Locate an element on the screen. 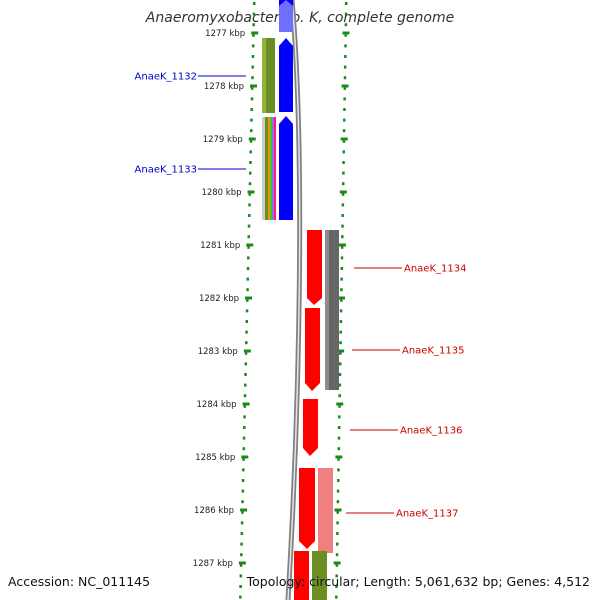 This screenshot has width=600, height=600. accession-text: Accession: NC_011145 is located at coordinates (79, 581).